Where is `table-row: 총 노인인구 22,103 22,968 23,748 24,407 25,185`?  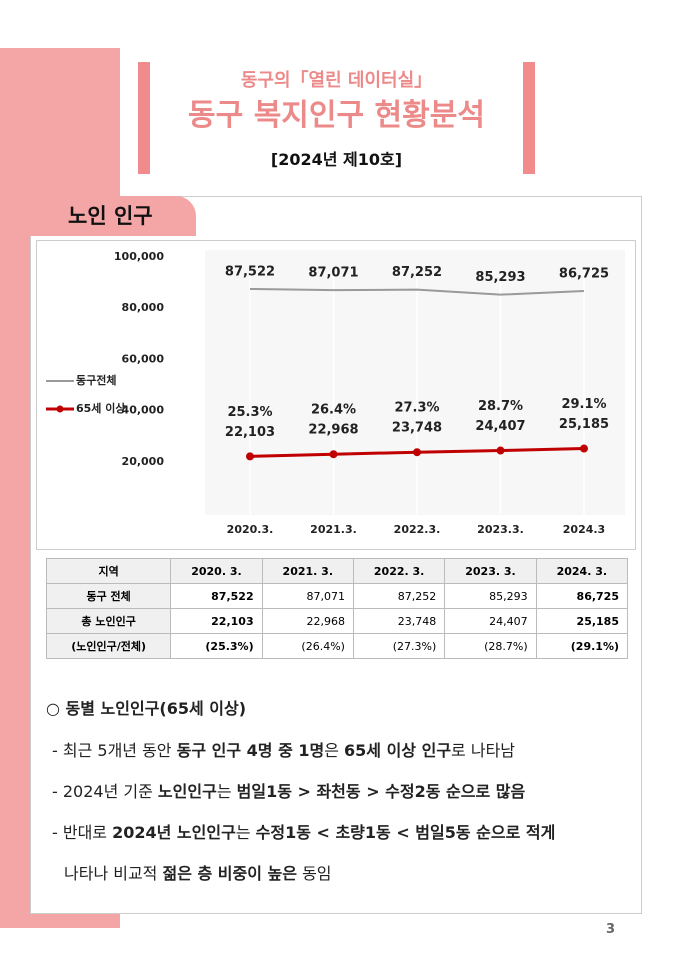 table-row: 총 노인인구 22,103 22,968 23,748 24,407 25,185 is located at coordinates (337, 621).